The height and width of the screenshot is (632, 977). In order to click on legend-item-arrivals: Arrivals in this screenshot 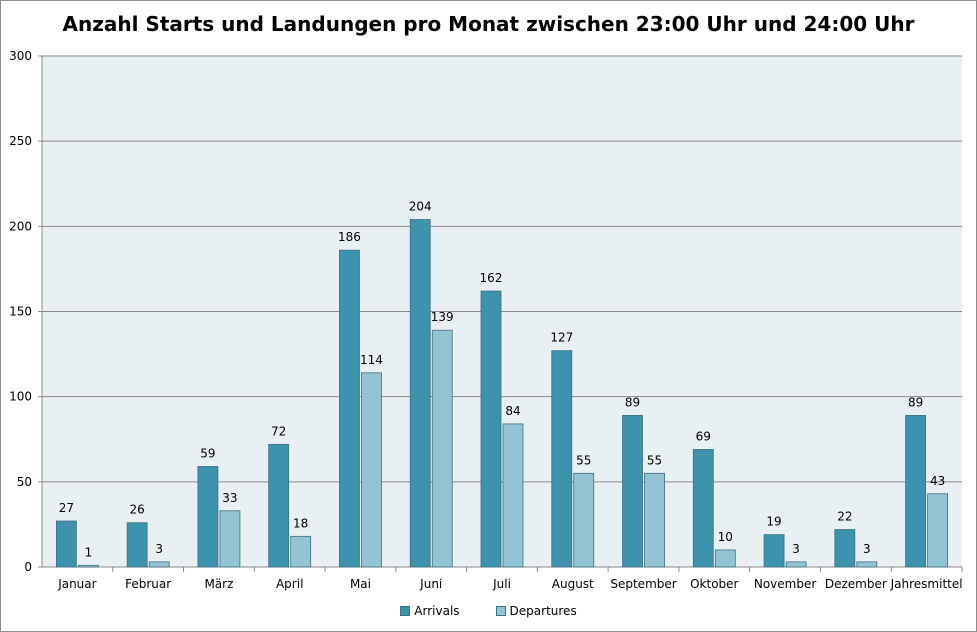, I will do `click(430, 611)`.